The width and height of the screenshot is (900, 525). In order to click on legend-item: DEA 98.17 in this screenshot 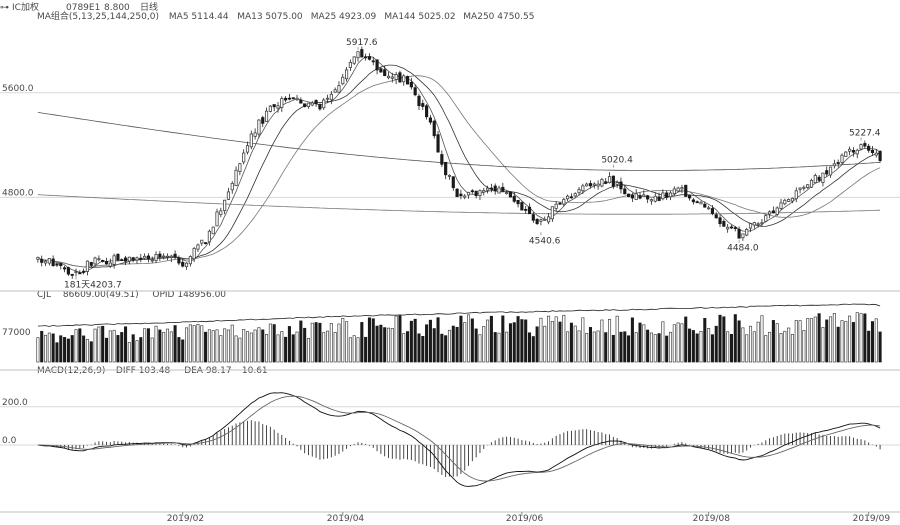, I will do `click(207, 371)`.